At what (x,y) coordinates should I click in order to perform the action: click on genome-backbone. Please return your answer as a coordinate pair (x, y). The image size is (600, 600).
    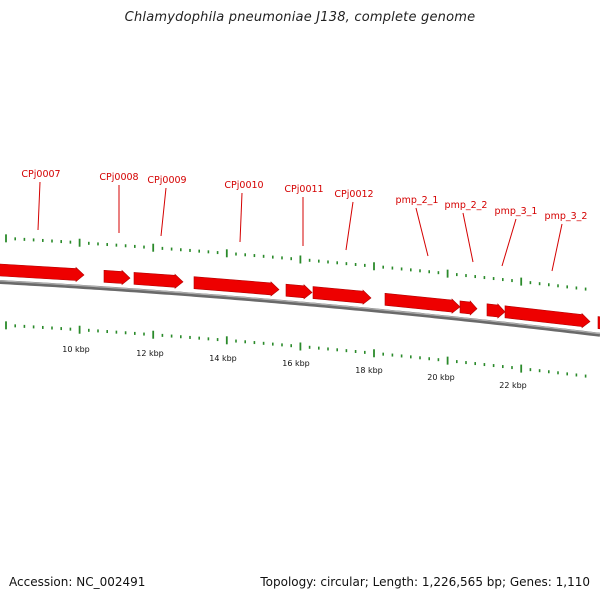
    Looking at the image, I should click on (300, 308).